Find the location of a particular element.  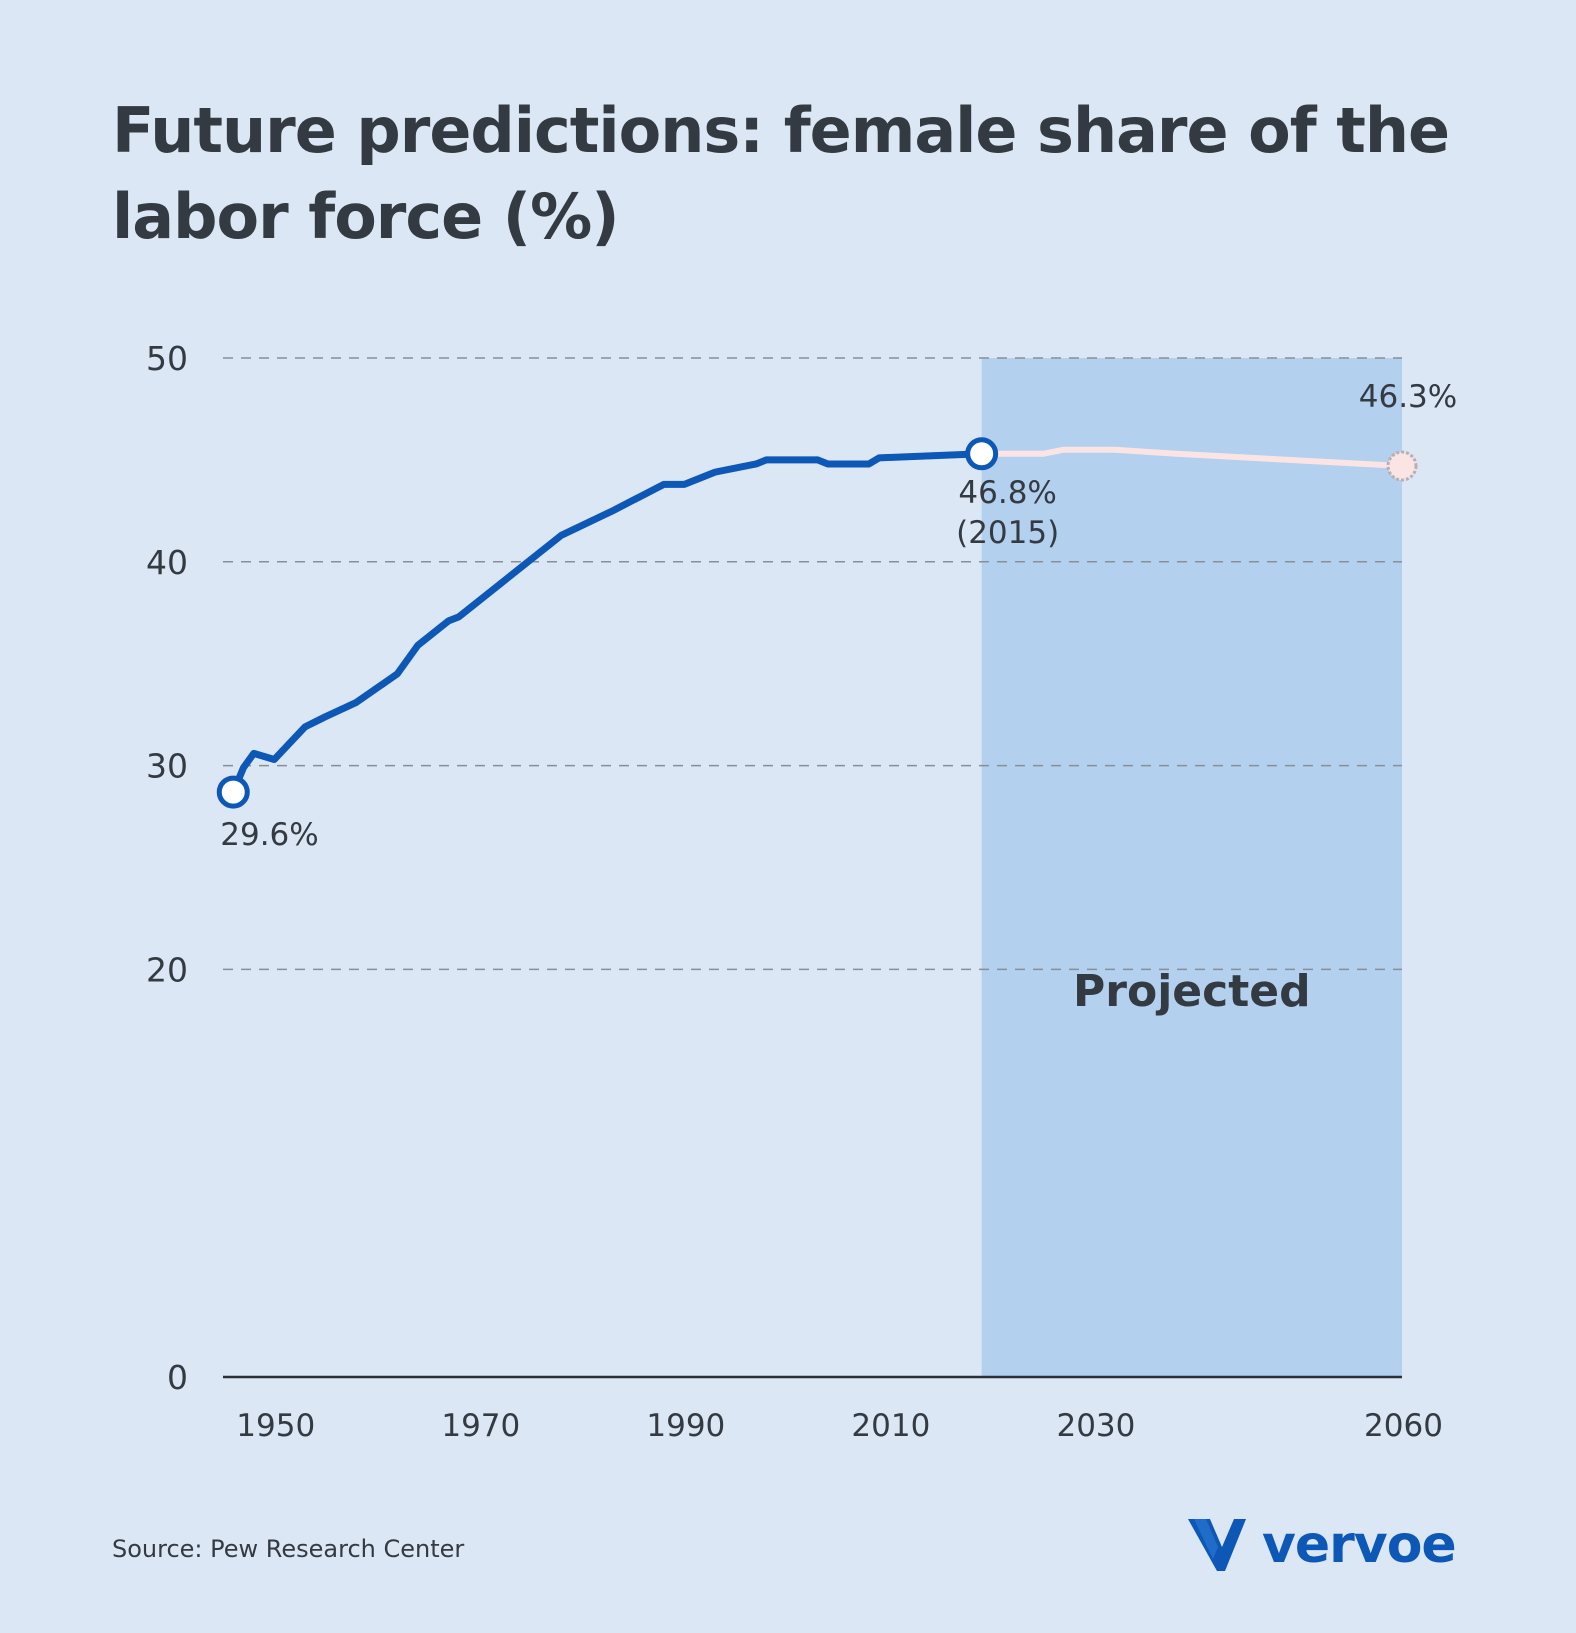

x-tick-label: 2060 is located at coordinates (1403, 1426).